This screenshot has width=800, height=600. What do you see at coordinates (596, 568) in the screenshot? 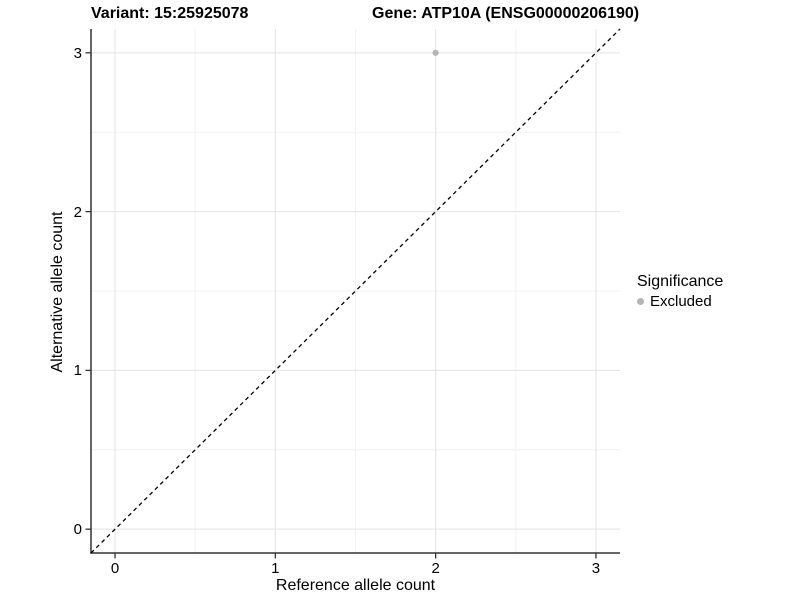
I see `x-tick-label: 3` at bounding box center [596, 568].